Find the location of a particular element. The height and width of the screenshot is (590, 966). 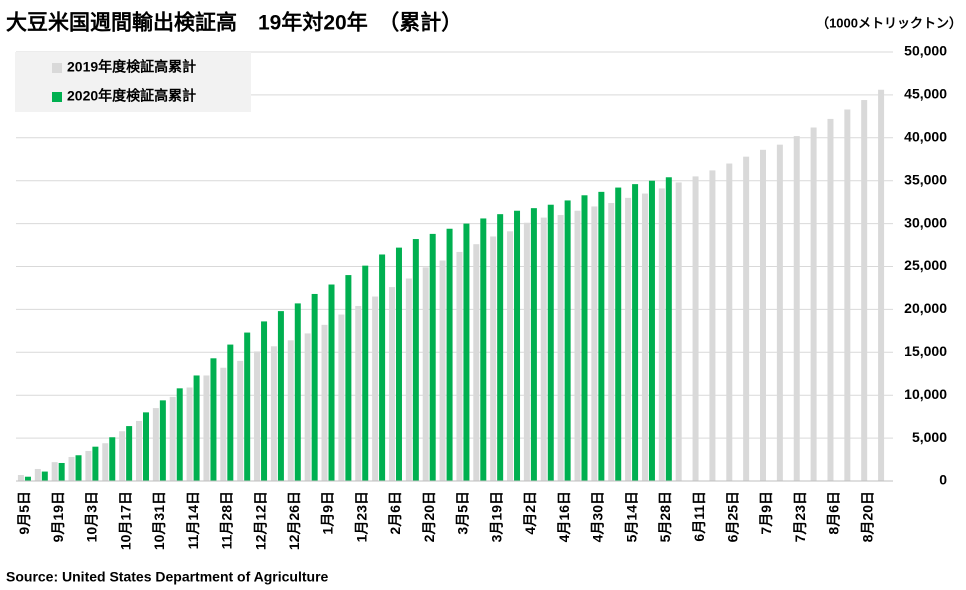

x-tick-label: 3月5日 is located at coordinates (463, 513).